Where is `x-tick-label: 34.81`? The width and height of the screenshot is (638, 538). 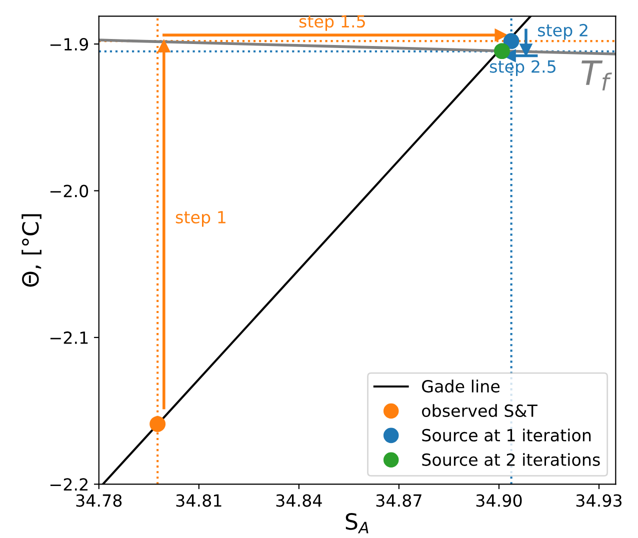
x-tick-label: 34.81 is located at coordinates (199, 500).